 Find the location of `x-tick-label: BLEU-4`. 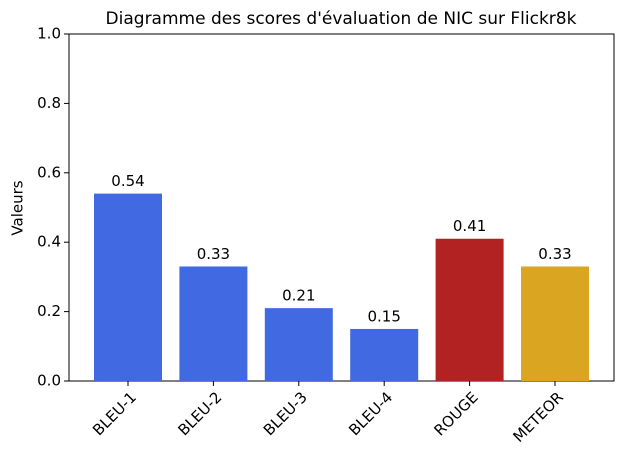

x-tick-label: BLEU-4 is located at coordinates (370, 413).